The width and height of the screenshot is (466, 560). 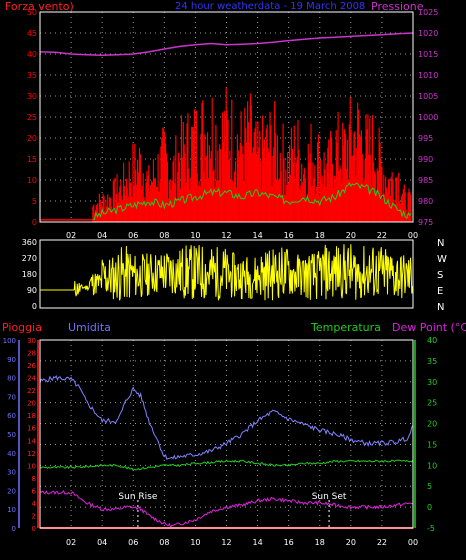 What do you see at coordinates (243, 272) in the screenshot?
I see `direction-trace` at bounding box center [243, 272].